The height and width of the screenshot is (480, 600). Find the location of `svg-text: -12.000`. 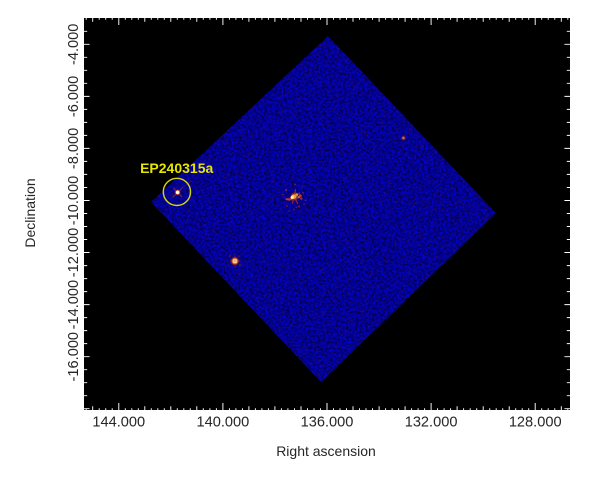

svg-text: -12.000 is located at coordinates (74, 253).